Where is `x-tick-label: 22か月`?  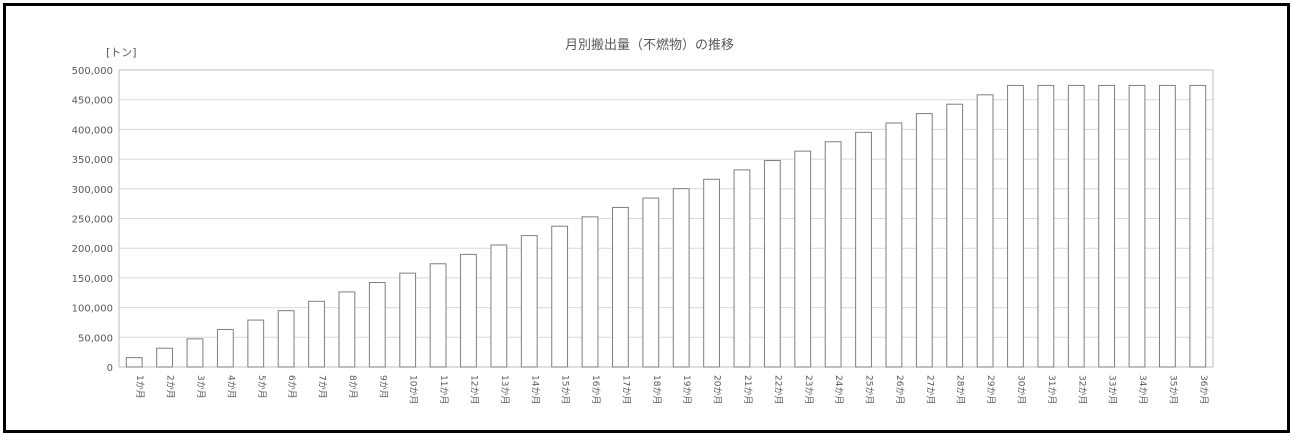 x-tick-label: 22か月 is located at coordinates (777, 389).